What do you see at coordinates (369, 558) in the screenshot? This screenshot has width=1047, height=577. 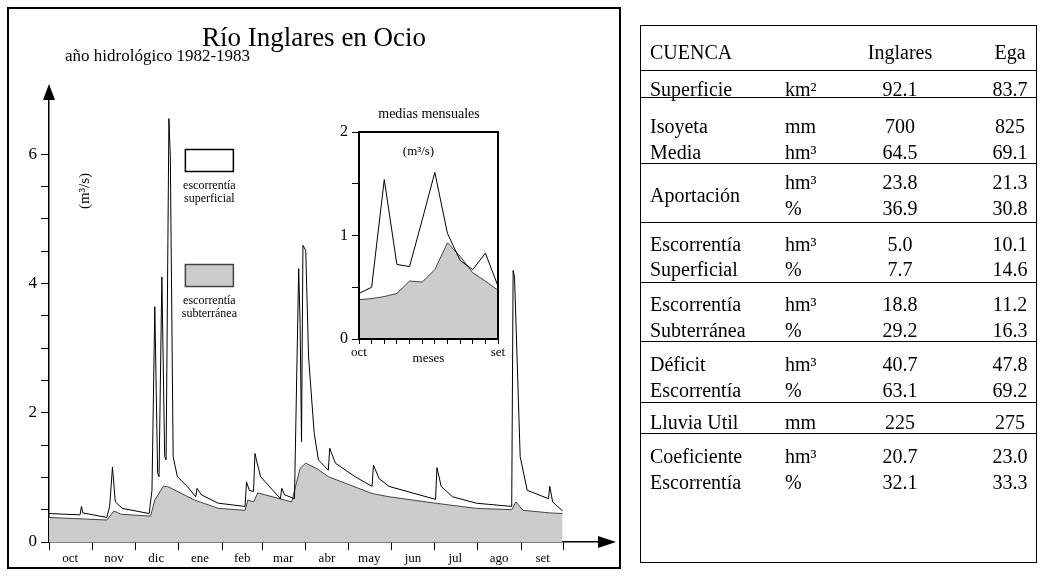 I see `x-tick-label: may` at bounding box center [369, 558].